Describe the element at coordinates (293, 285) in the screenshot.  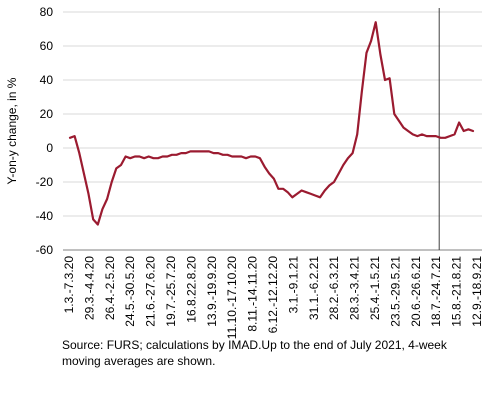
I see `x-tick-label: 3.1.-9.1.21` at that location.